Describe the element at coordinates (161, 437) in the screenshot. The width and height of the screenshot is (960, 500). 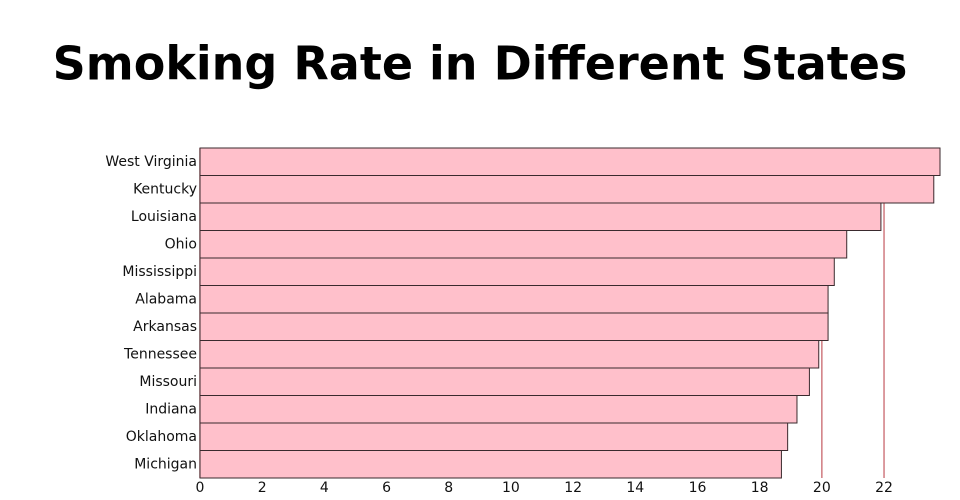
I see `y-tick-label: Oklahoma` at that location.